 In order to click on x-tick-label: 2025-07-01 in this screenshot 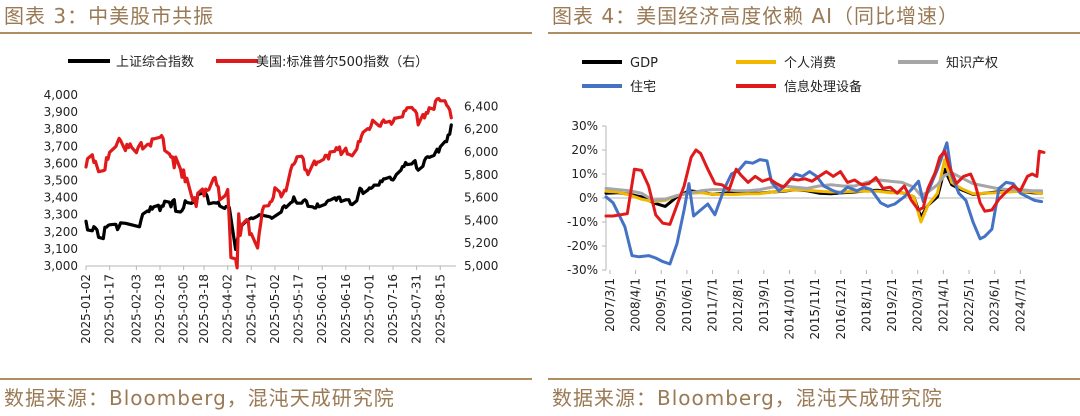, I will do `click(369, 309)`.